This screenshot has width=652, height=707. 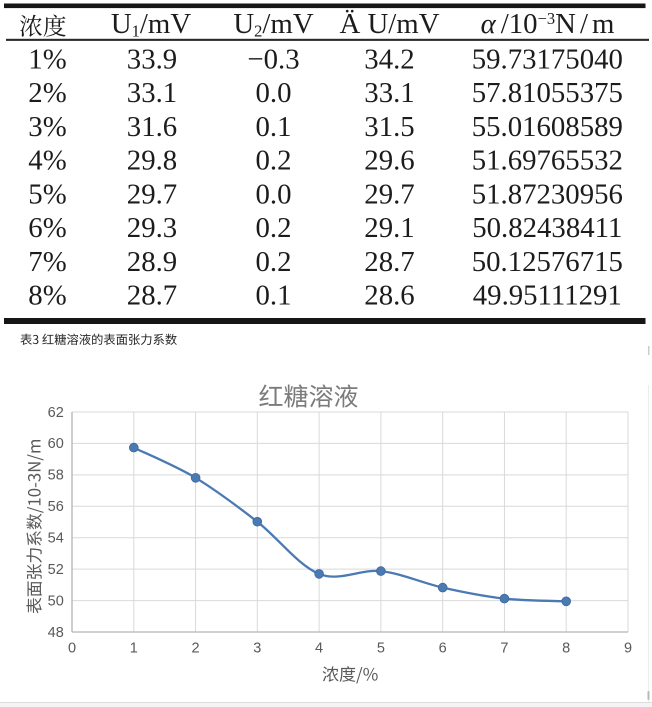 What do you see at coordinates (547, 194) in the screenshot?
I see `svg-text: 51.87230956` at bounding box center [547, 194].